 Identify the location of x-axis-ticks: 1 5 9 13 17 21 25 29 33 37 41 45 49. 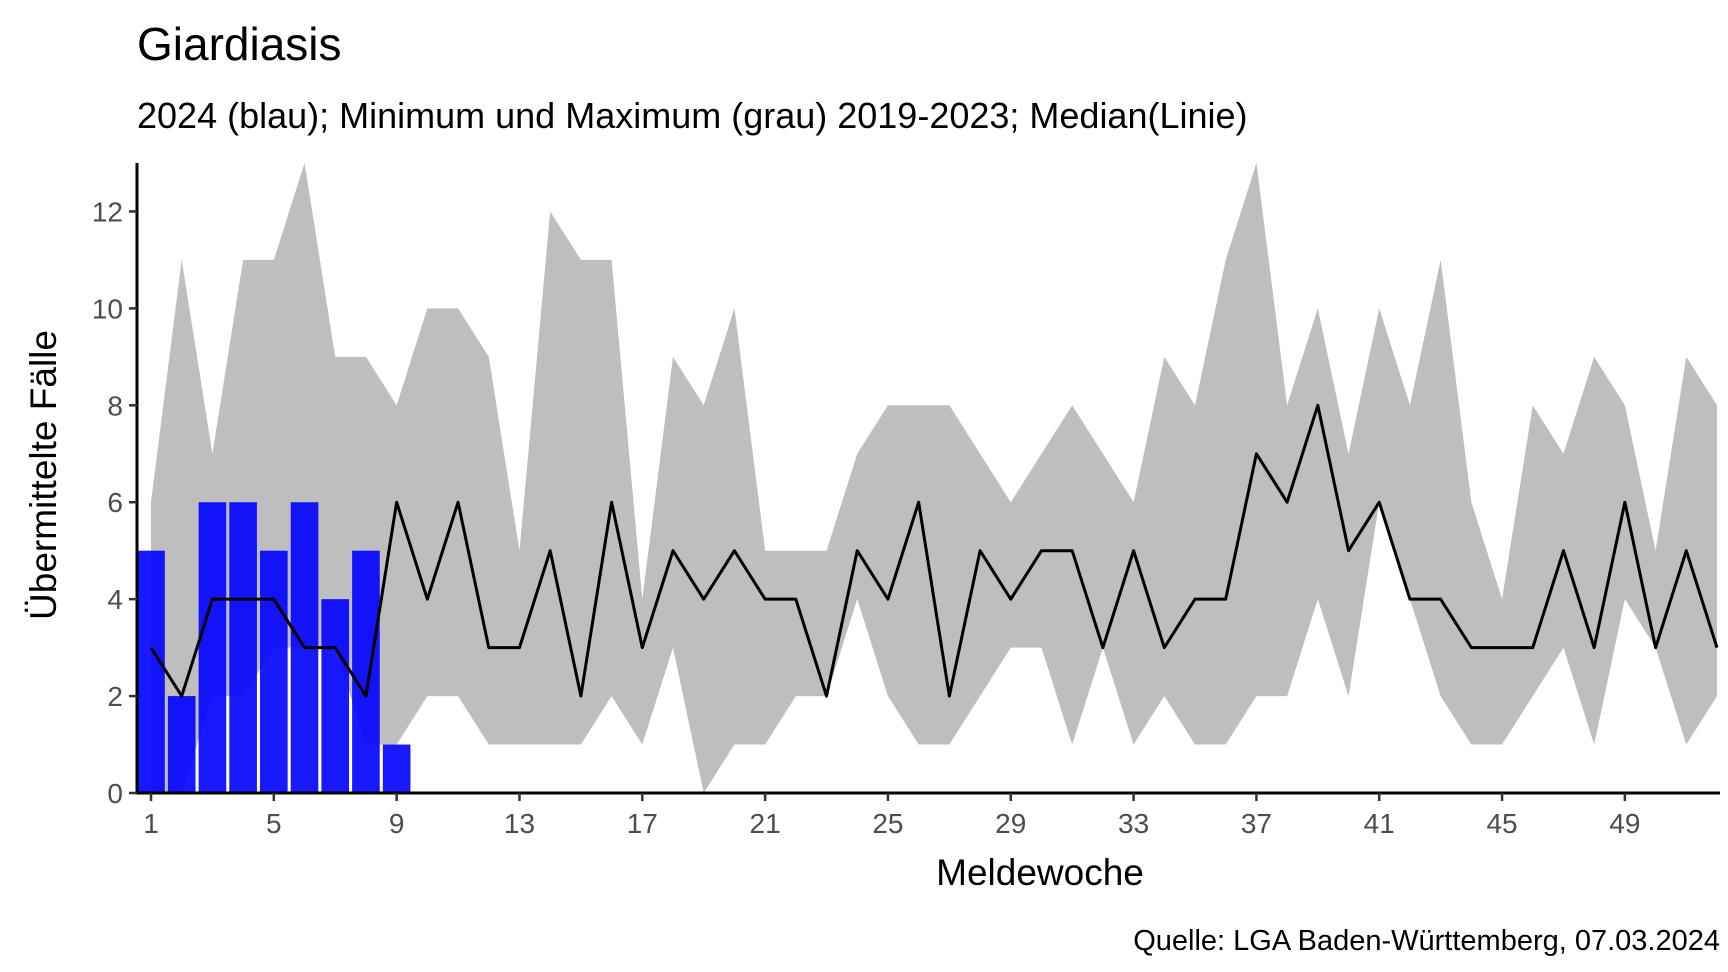
(891, 816).